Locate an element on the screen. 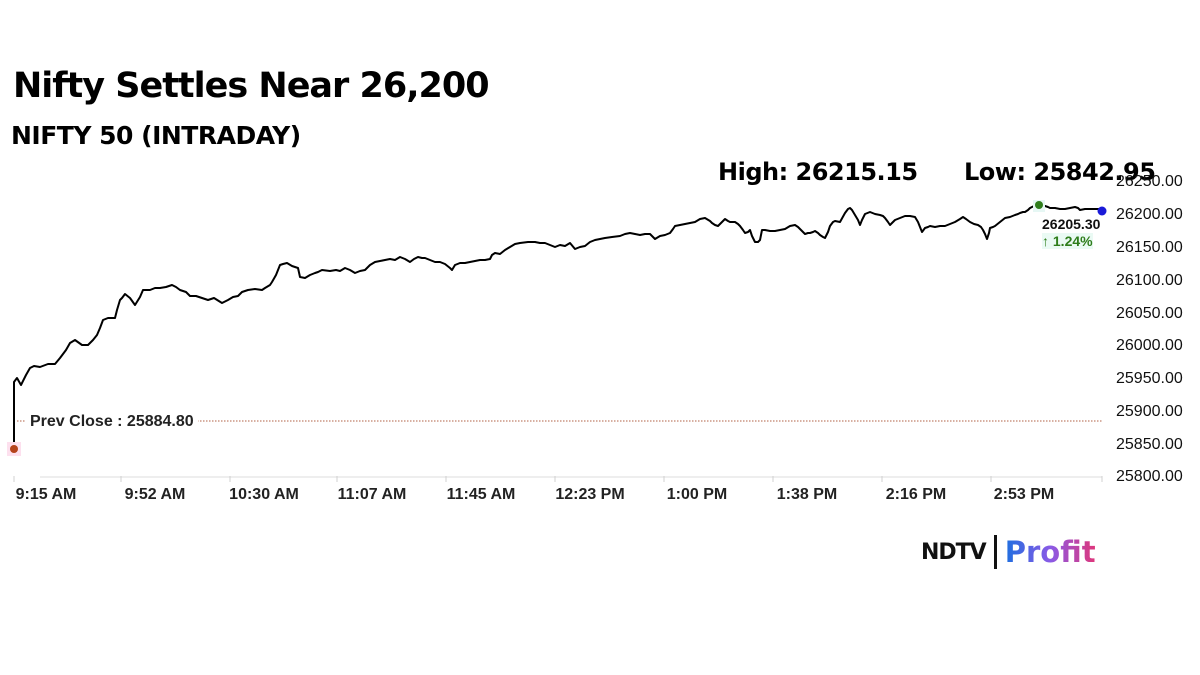  x-axis-ticks is located at coordinates (558, 479).